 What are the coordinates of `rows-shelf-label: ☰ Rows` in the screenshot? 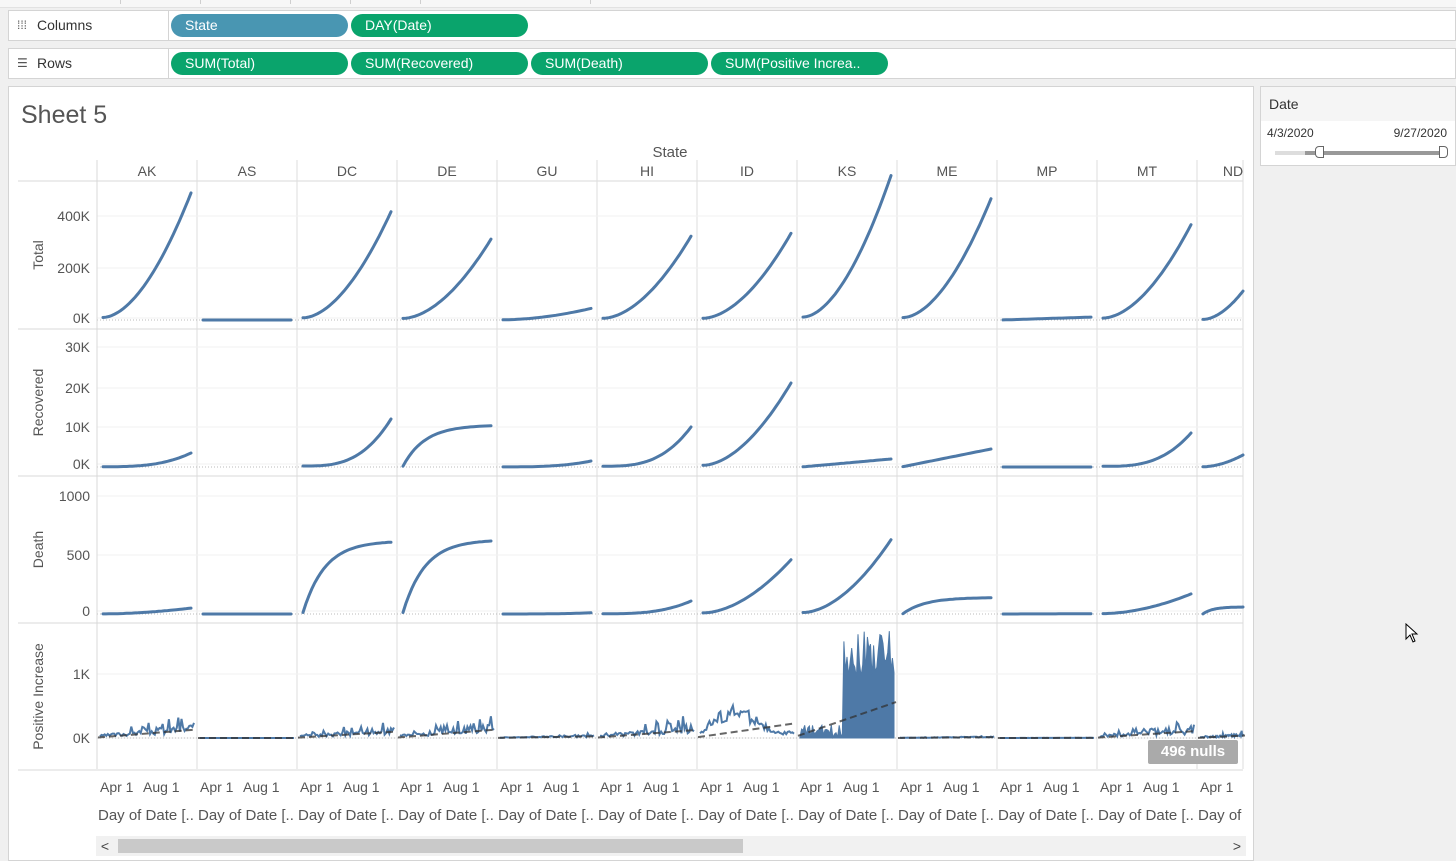 It's located at (89, 63).